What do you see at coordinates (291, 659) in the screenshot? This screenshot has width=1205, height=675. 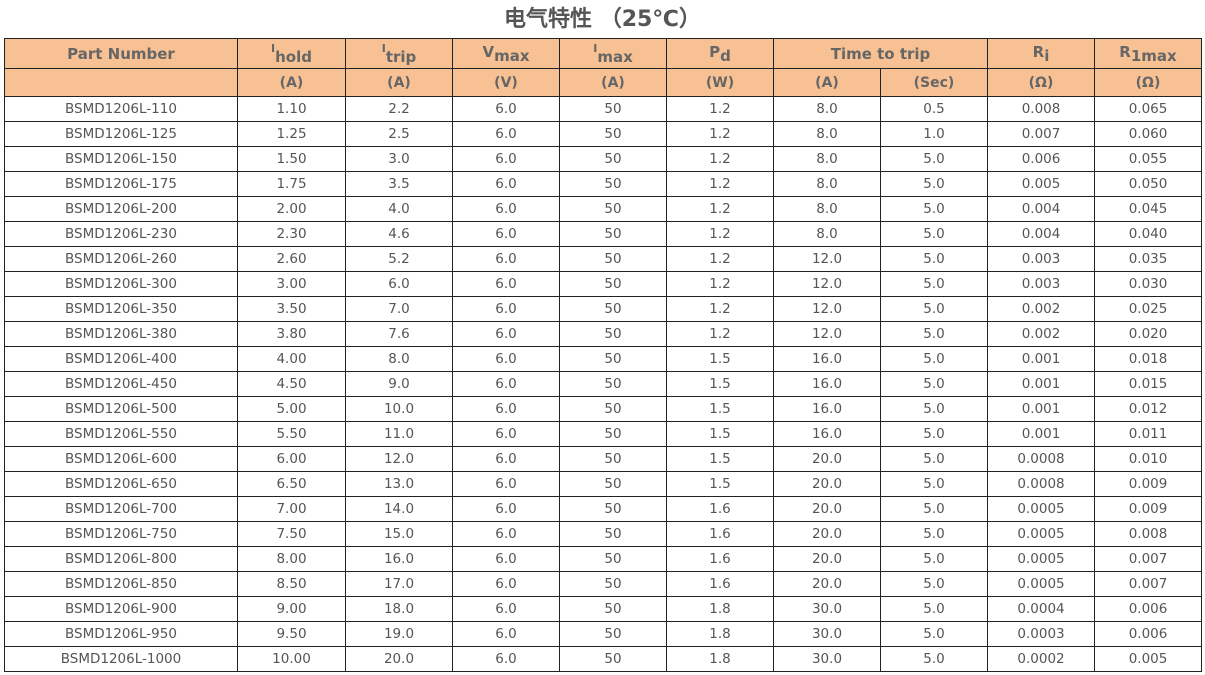 I see `cell-ihold: 10.00` at bounding box center [291, 659].